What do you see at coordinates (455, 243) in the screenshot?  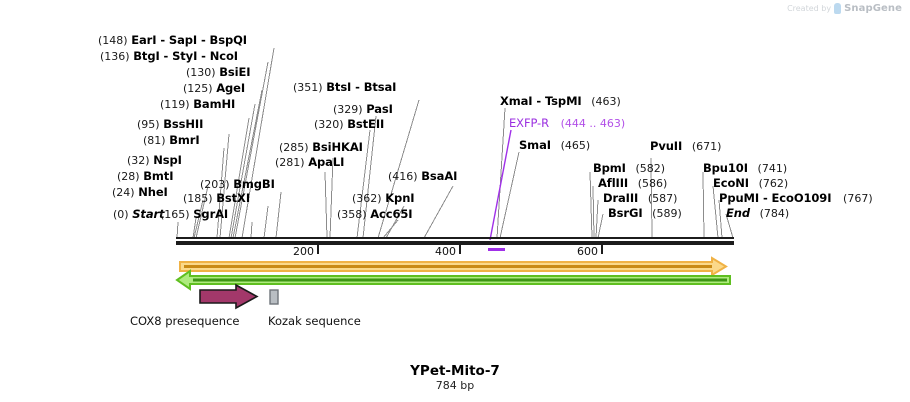 I see `sequence-line-bottom` at bounding box center [455, 243].